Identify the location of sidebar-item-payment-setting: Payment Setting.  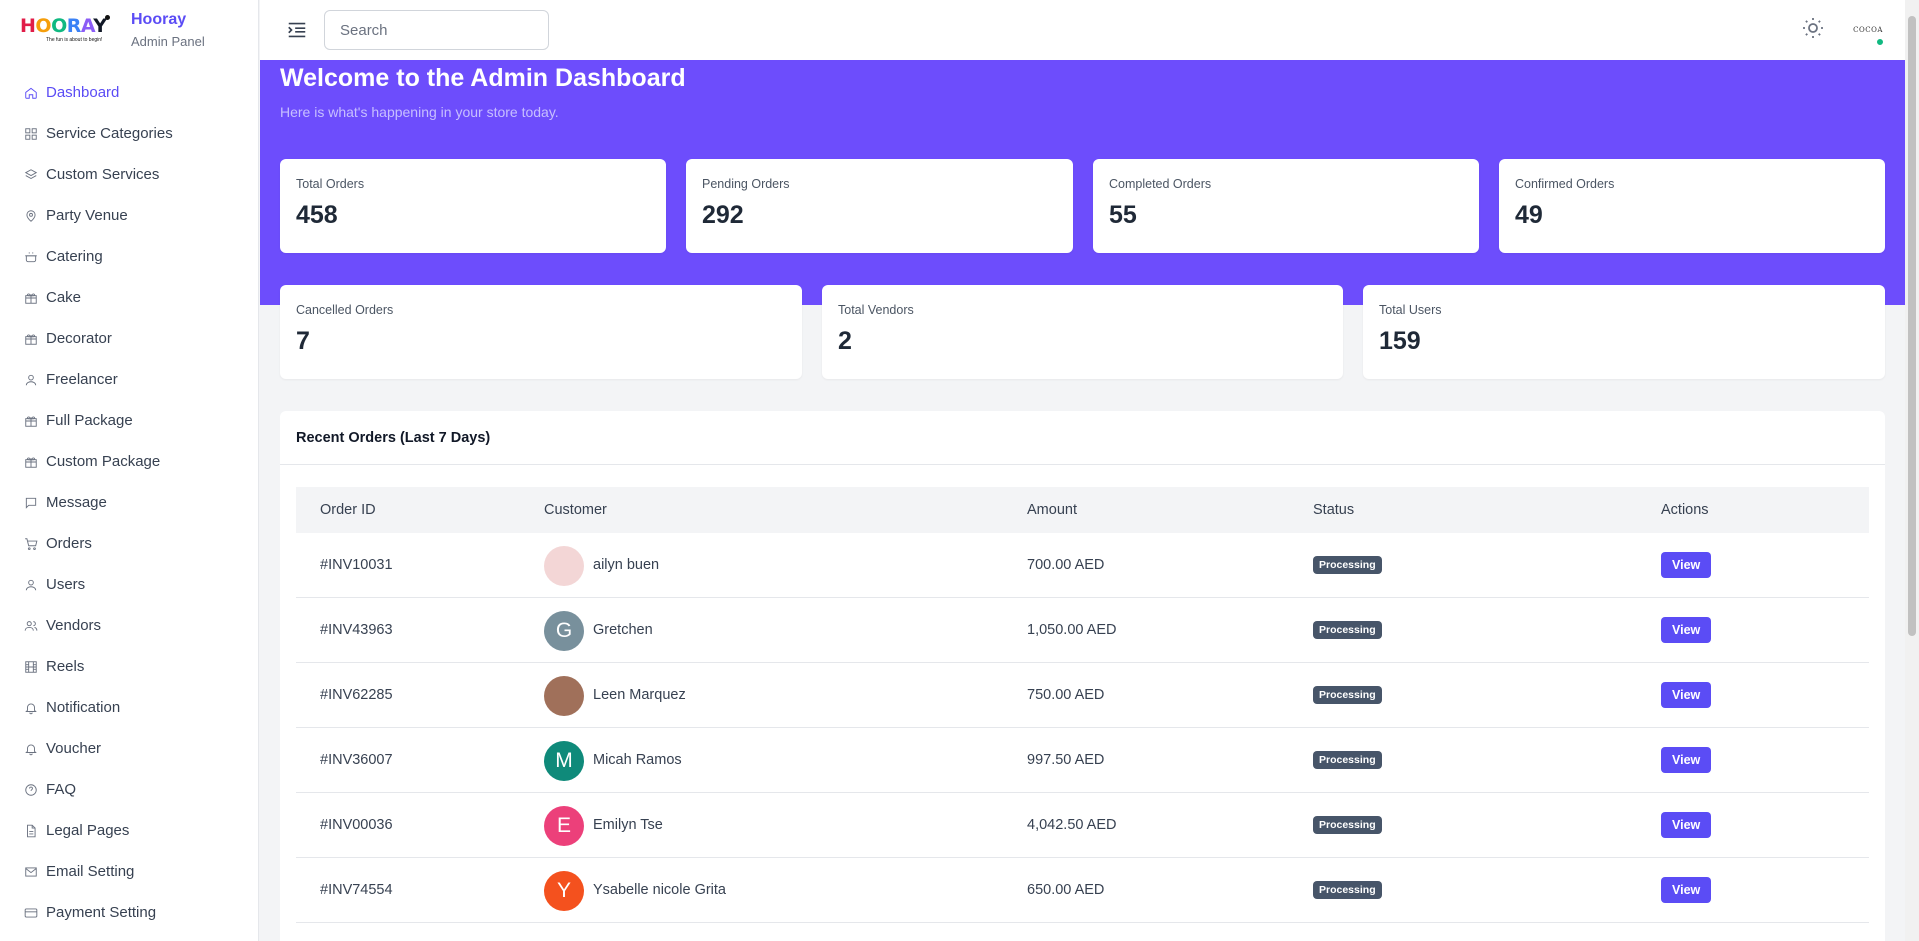
(129, 912).